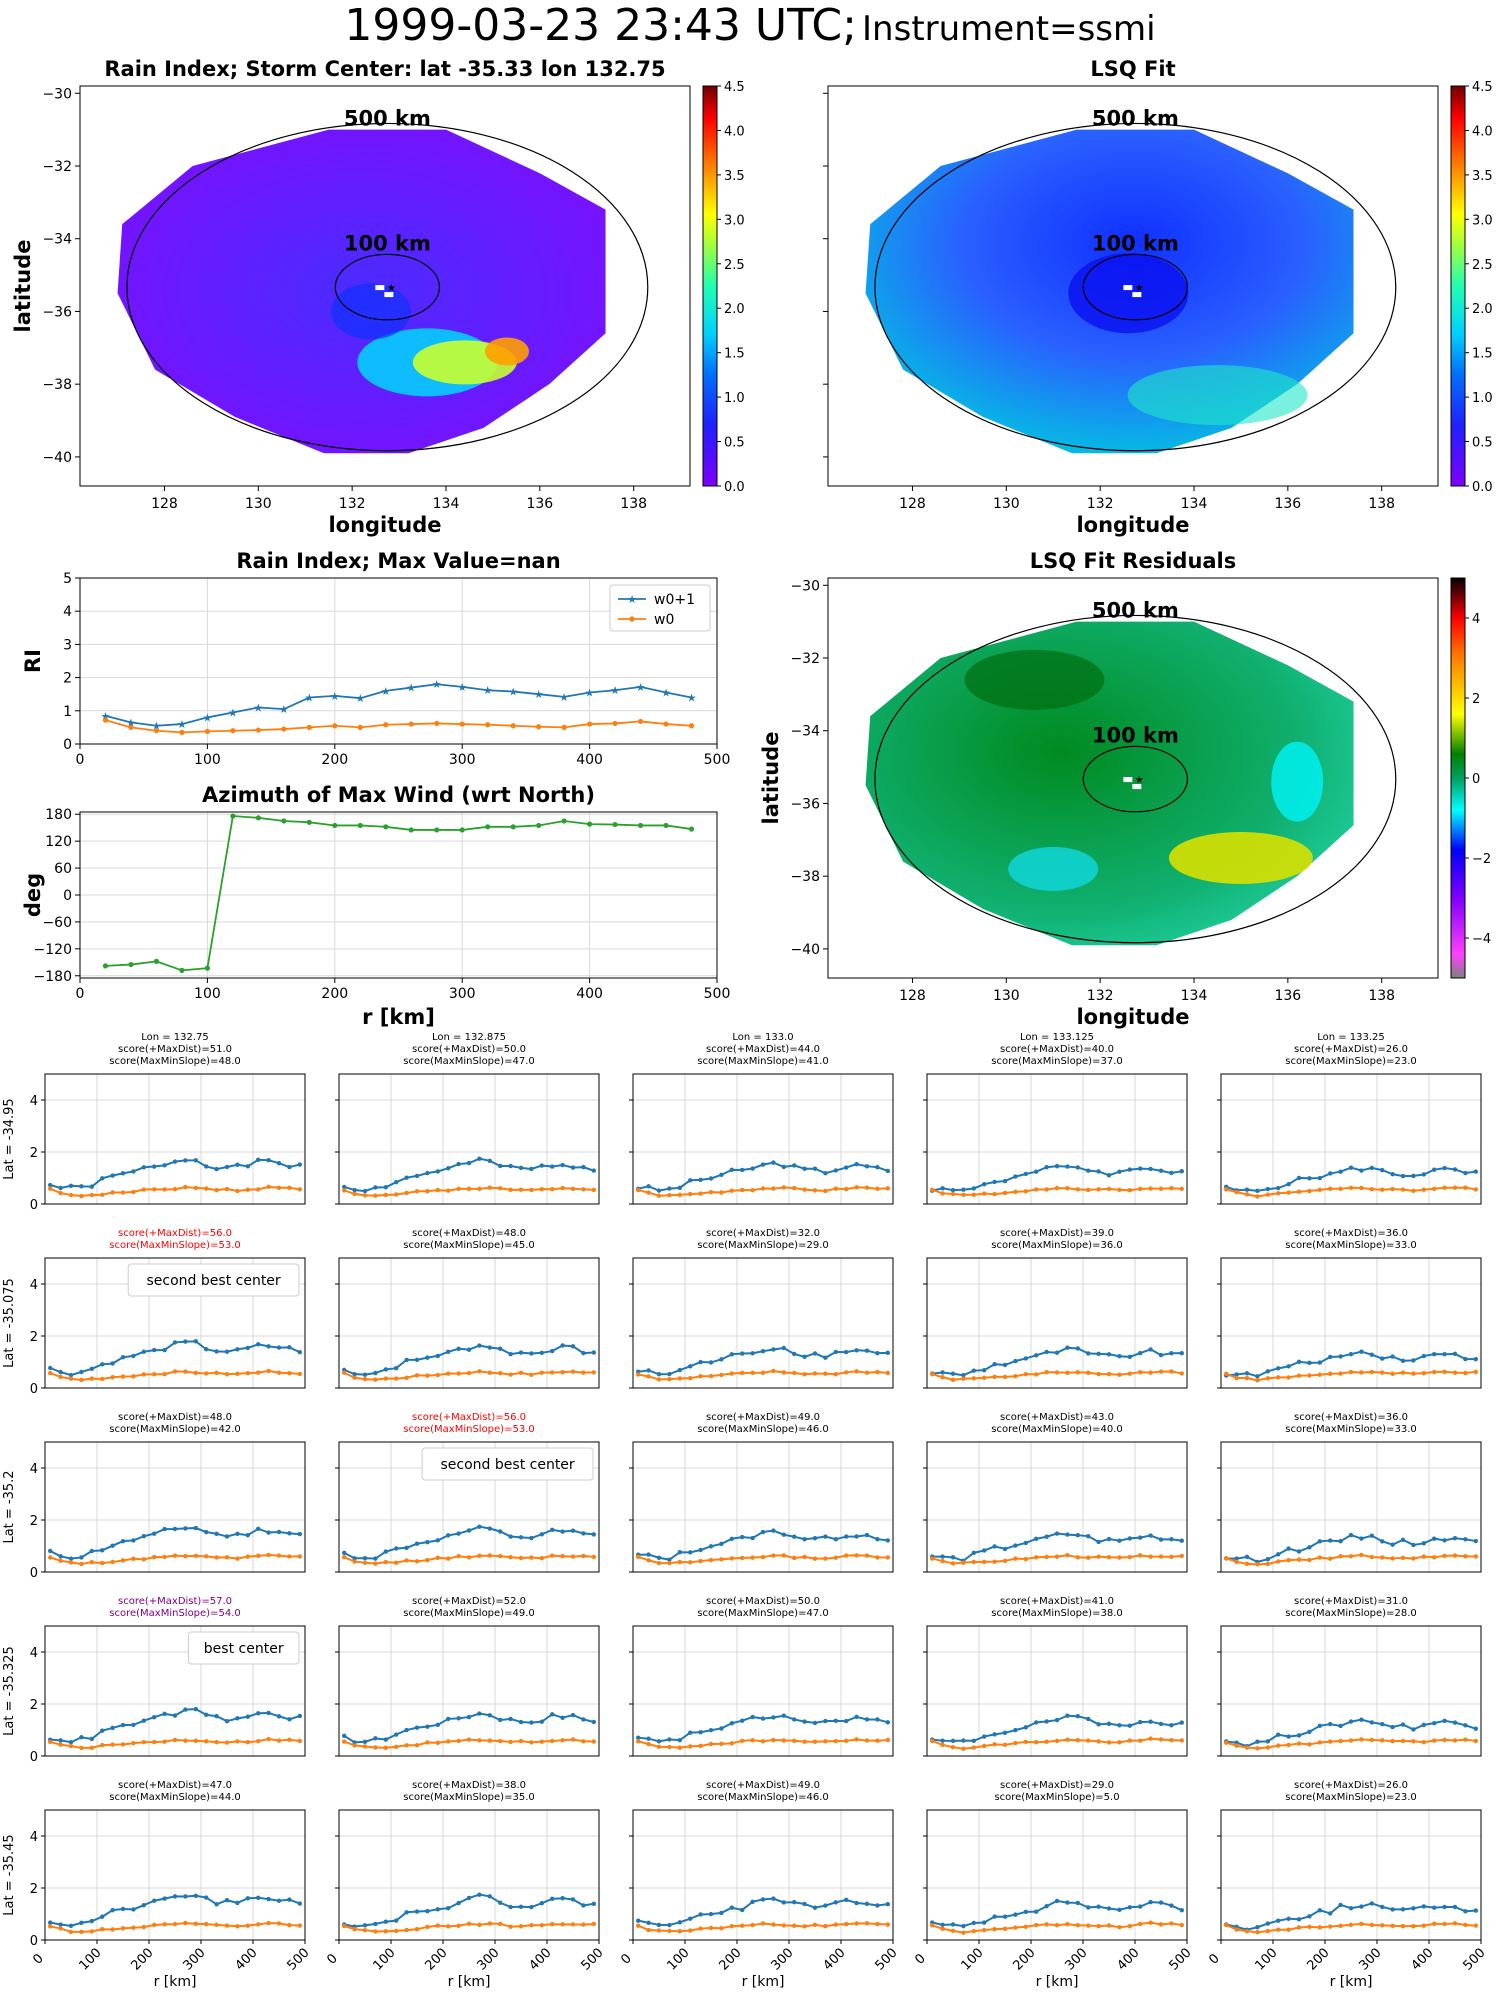 The image size is (1500, 2000). Describe the element at coordinates (34, 1521) in the screenshot. I see `cell-2-0-ytick-label: 2` at that location.